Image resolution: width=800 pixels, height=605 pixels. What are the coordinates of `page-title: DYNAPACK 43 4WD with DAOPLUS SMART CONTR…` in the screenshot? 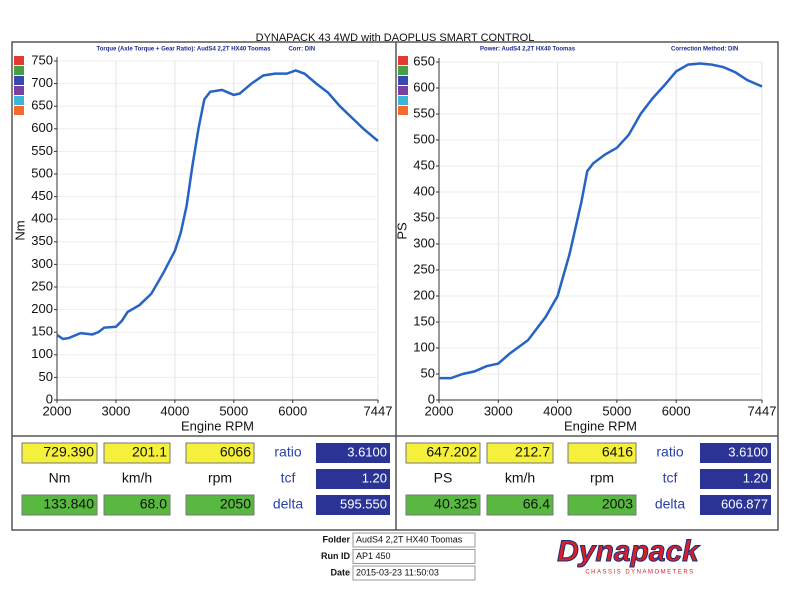 It's located at (395, 38).